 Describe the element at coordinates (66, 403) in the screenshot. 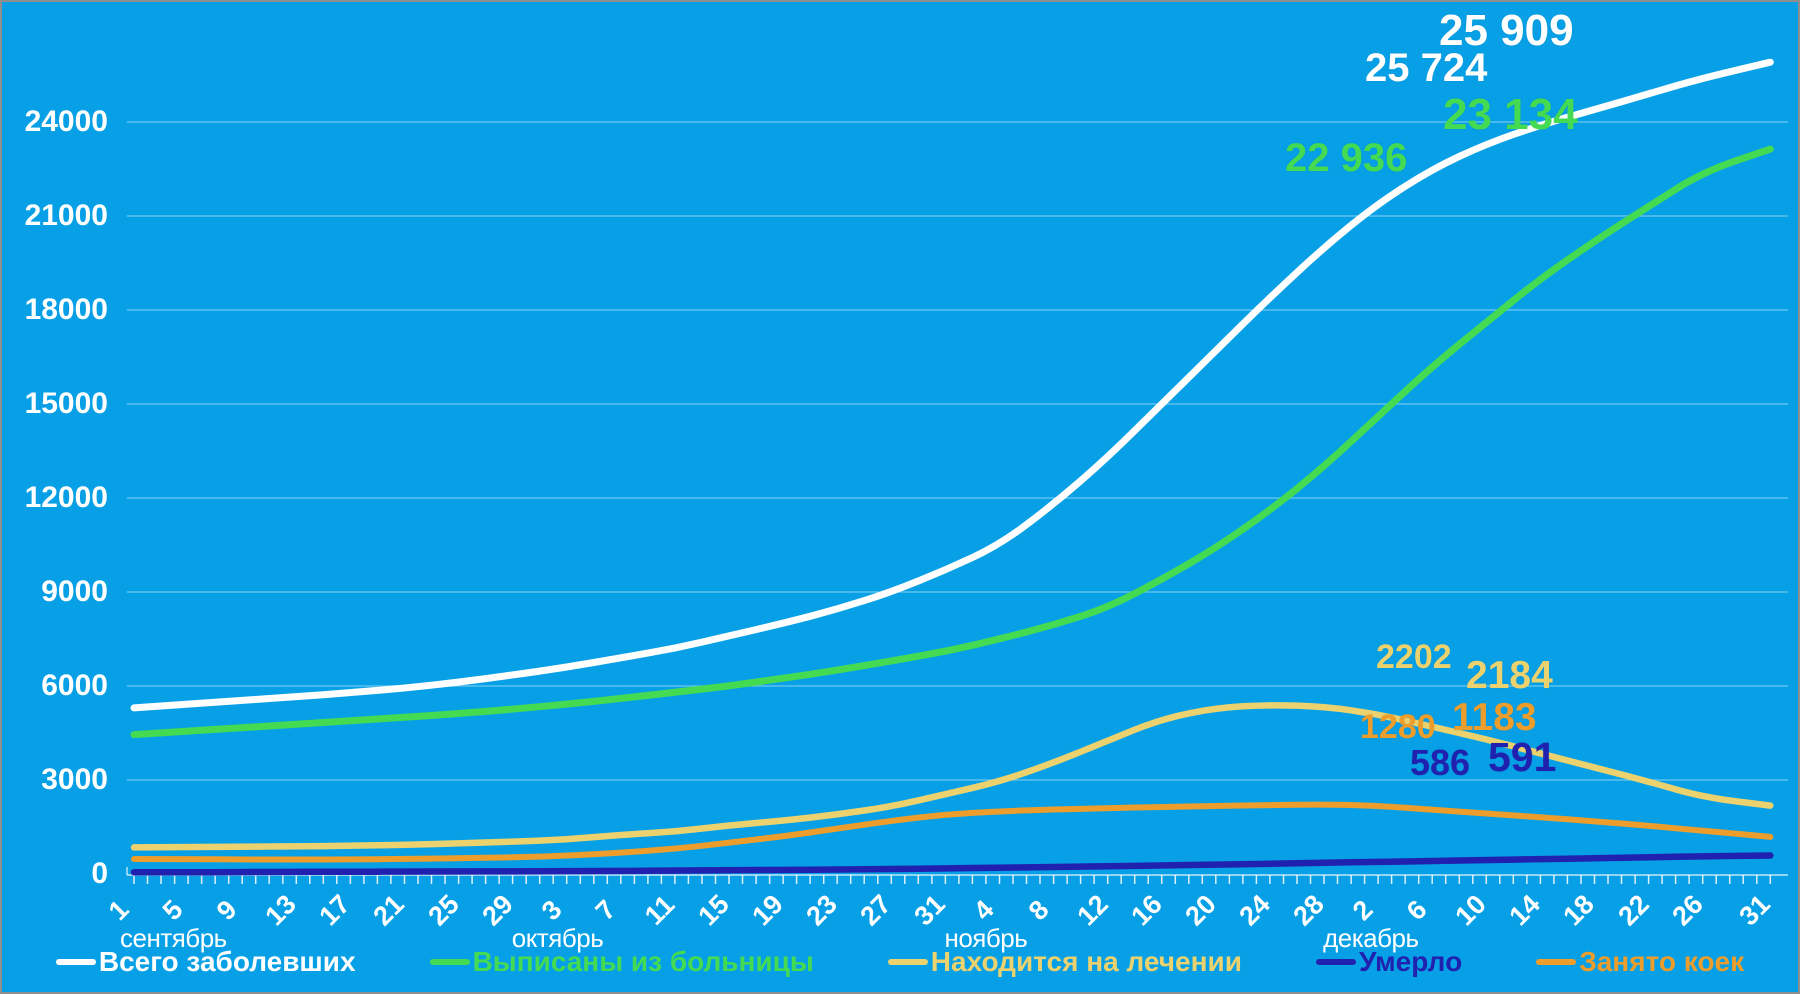

I see `y-axis-label: 15000` at that location.